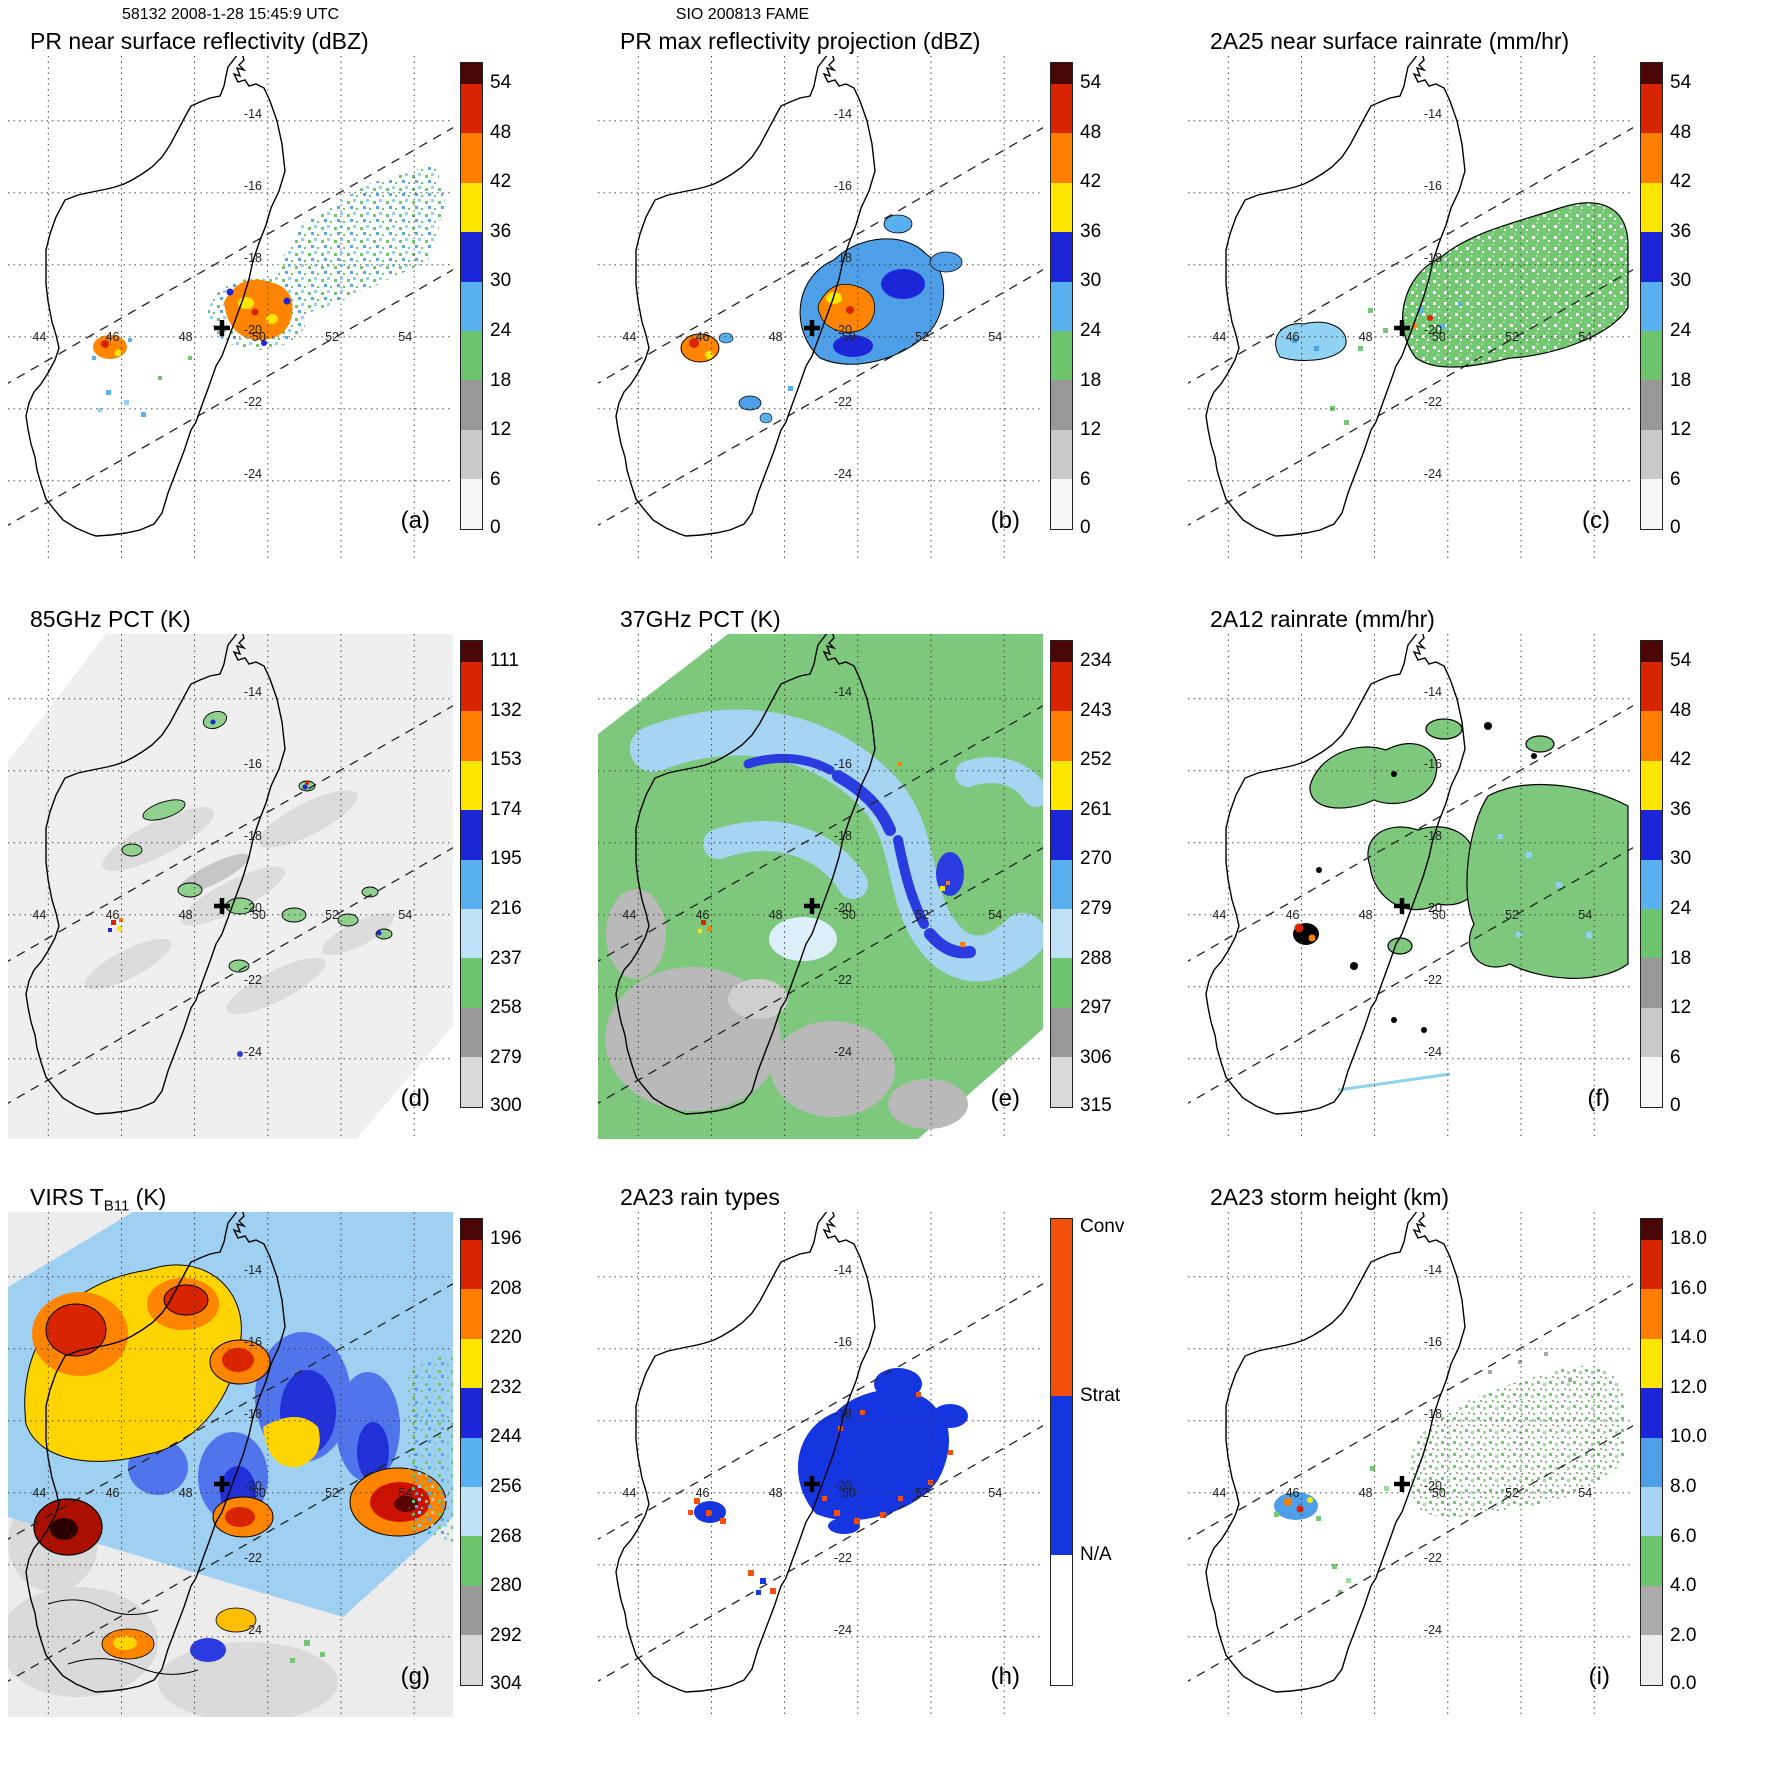  What do you see at coordinates (1688, 1387) in the screenshot?
I see `colorbar-tick-label: 12.0` at bounding box center [1688, 1387].